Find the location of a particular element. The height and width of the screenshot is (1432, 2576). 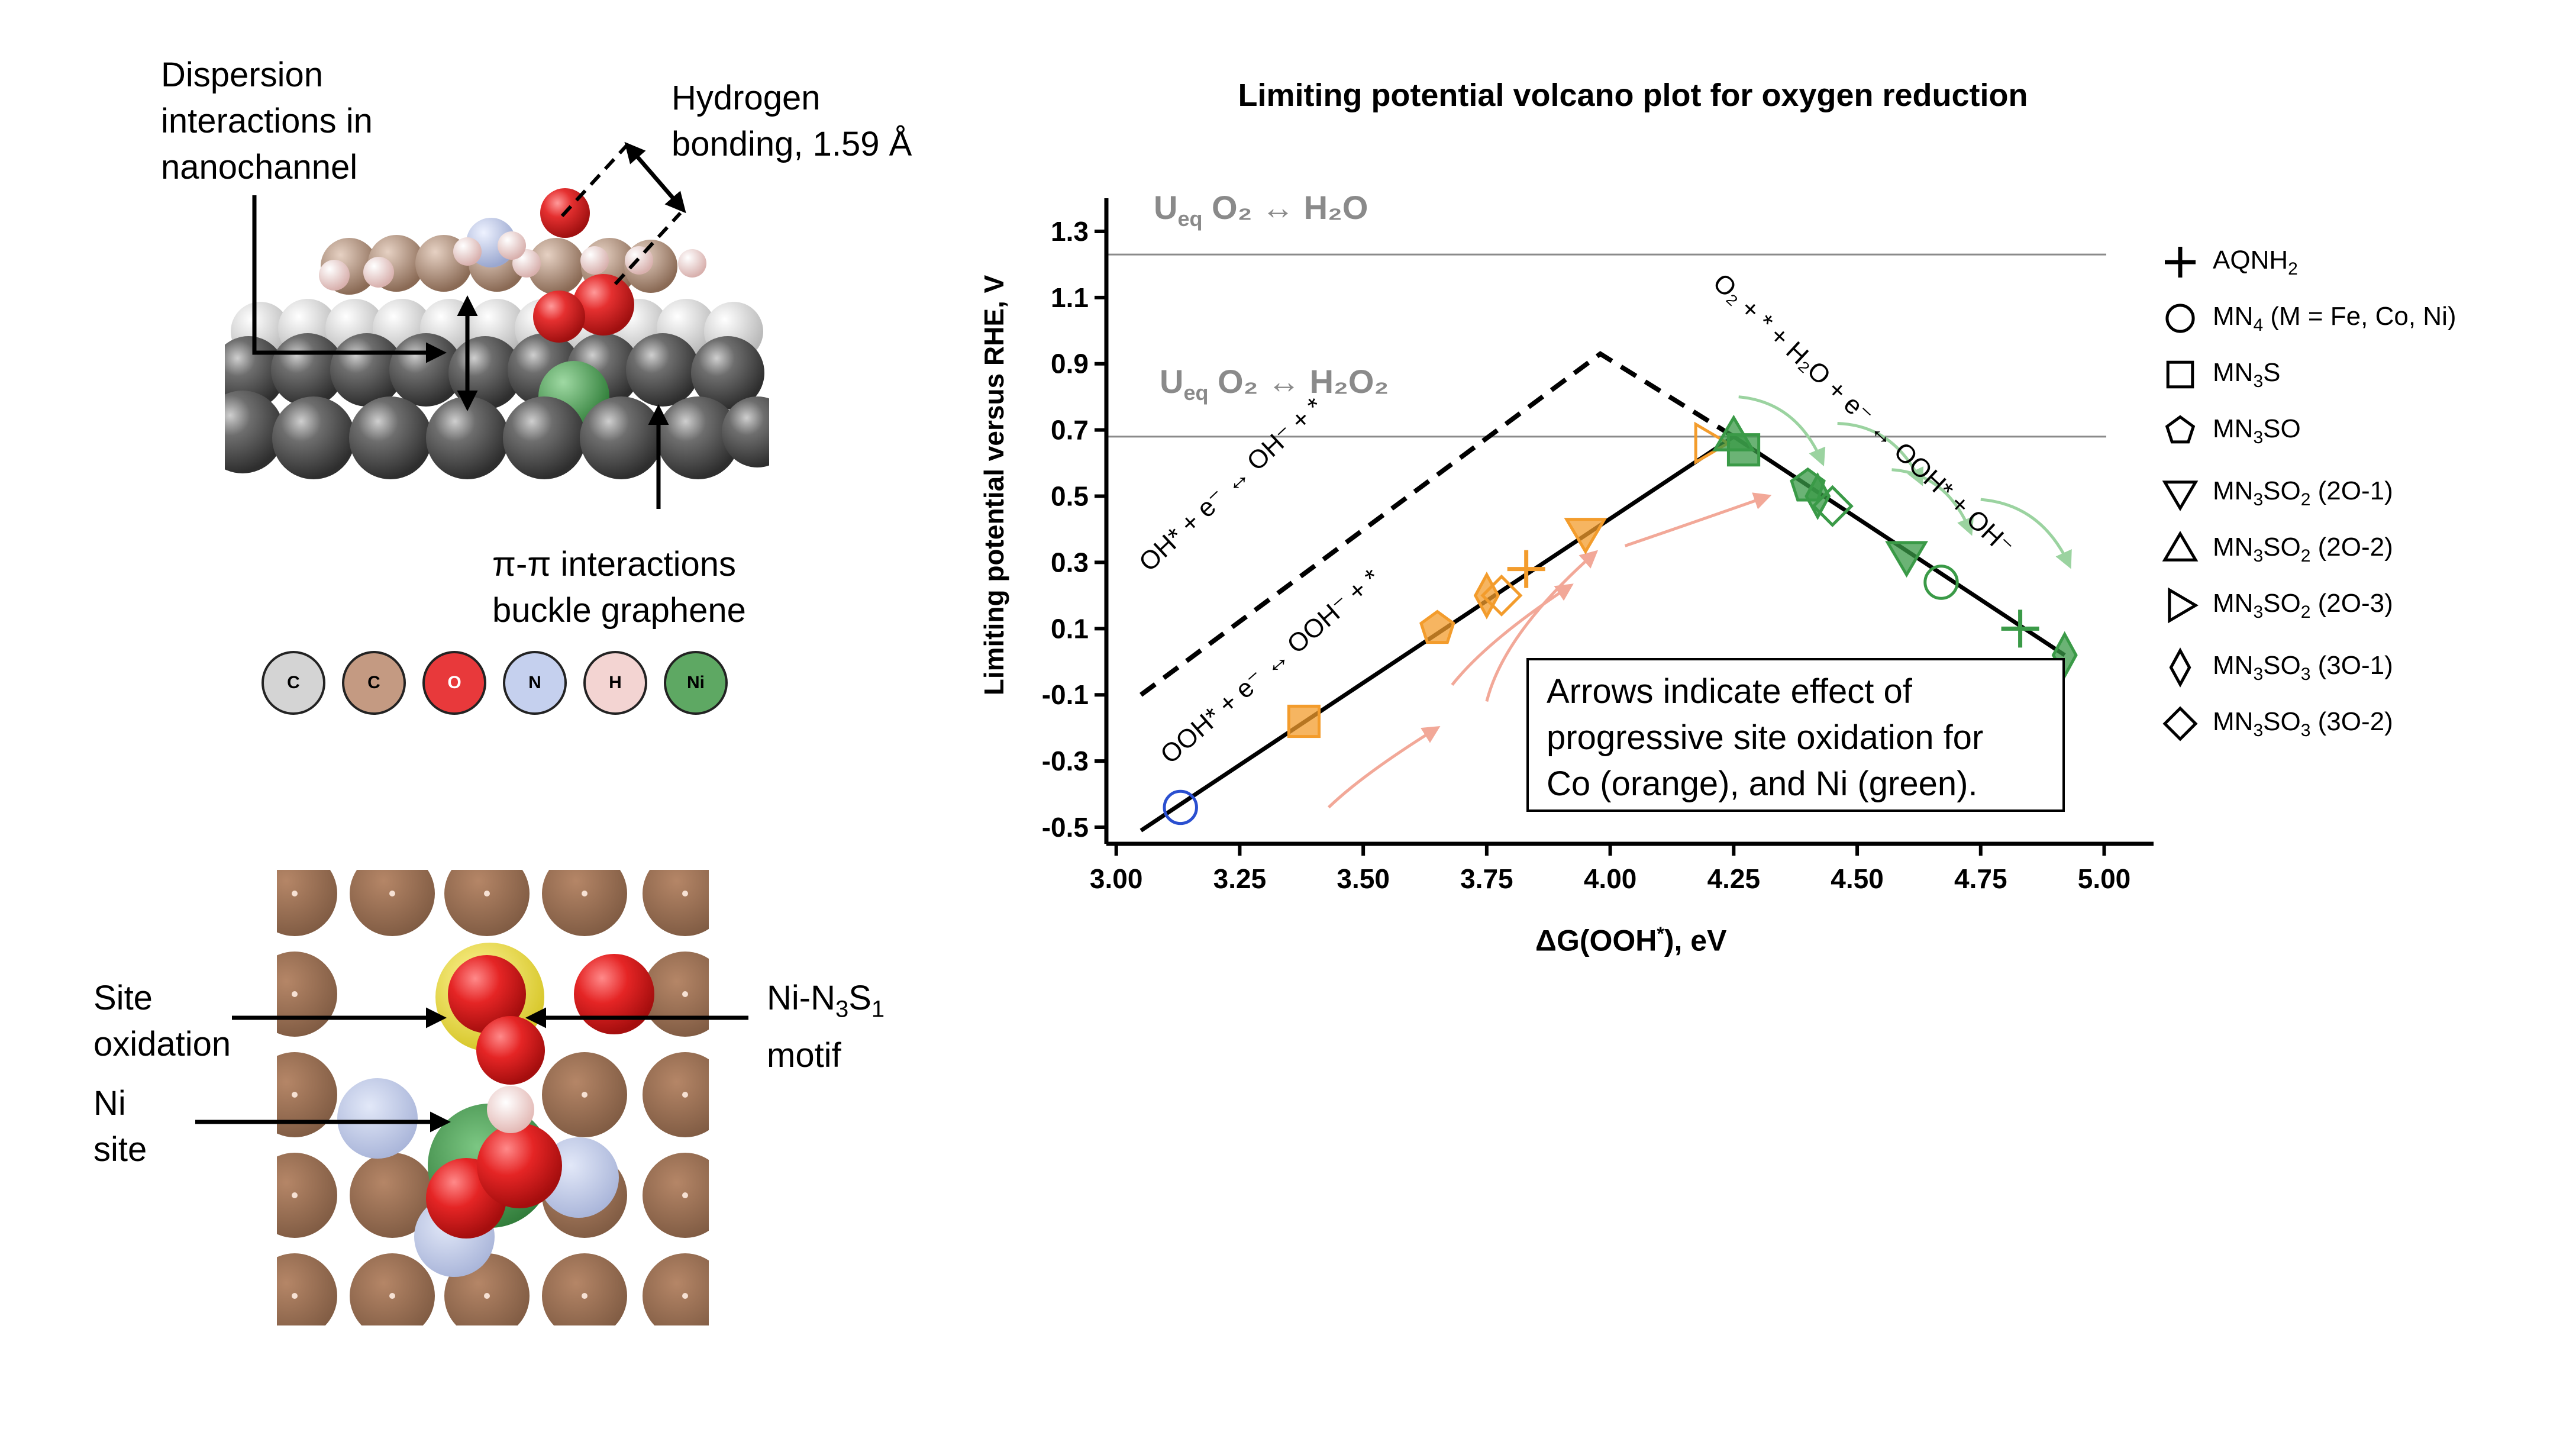

molecule-side-view-image is located at coordinates (497, 333).